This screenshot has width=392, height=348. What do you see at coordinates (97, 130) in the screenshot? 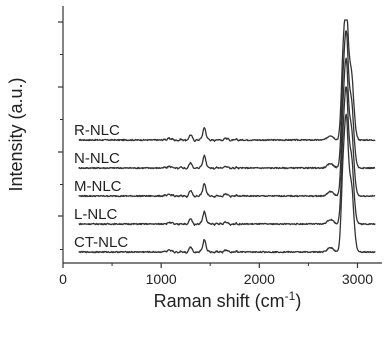
I see `series-label: R-NLC` at bounding box center [97, 130].